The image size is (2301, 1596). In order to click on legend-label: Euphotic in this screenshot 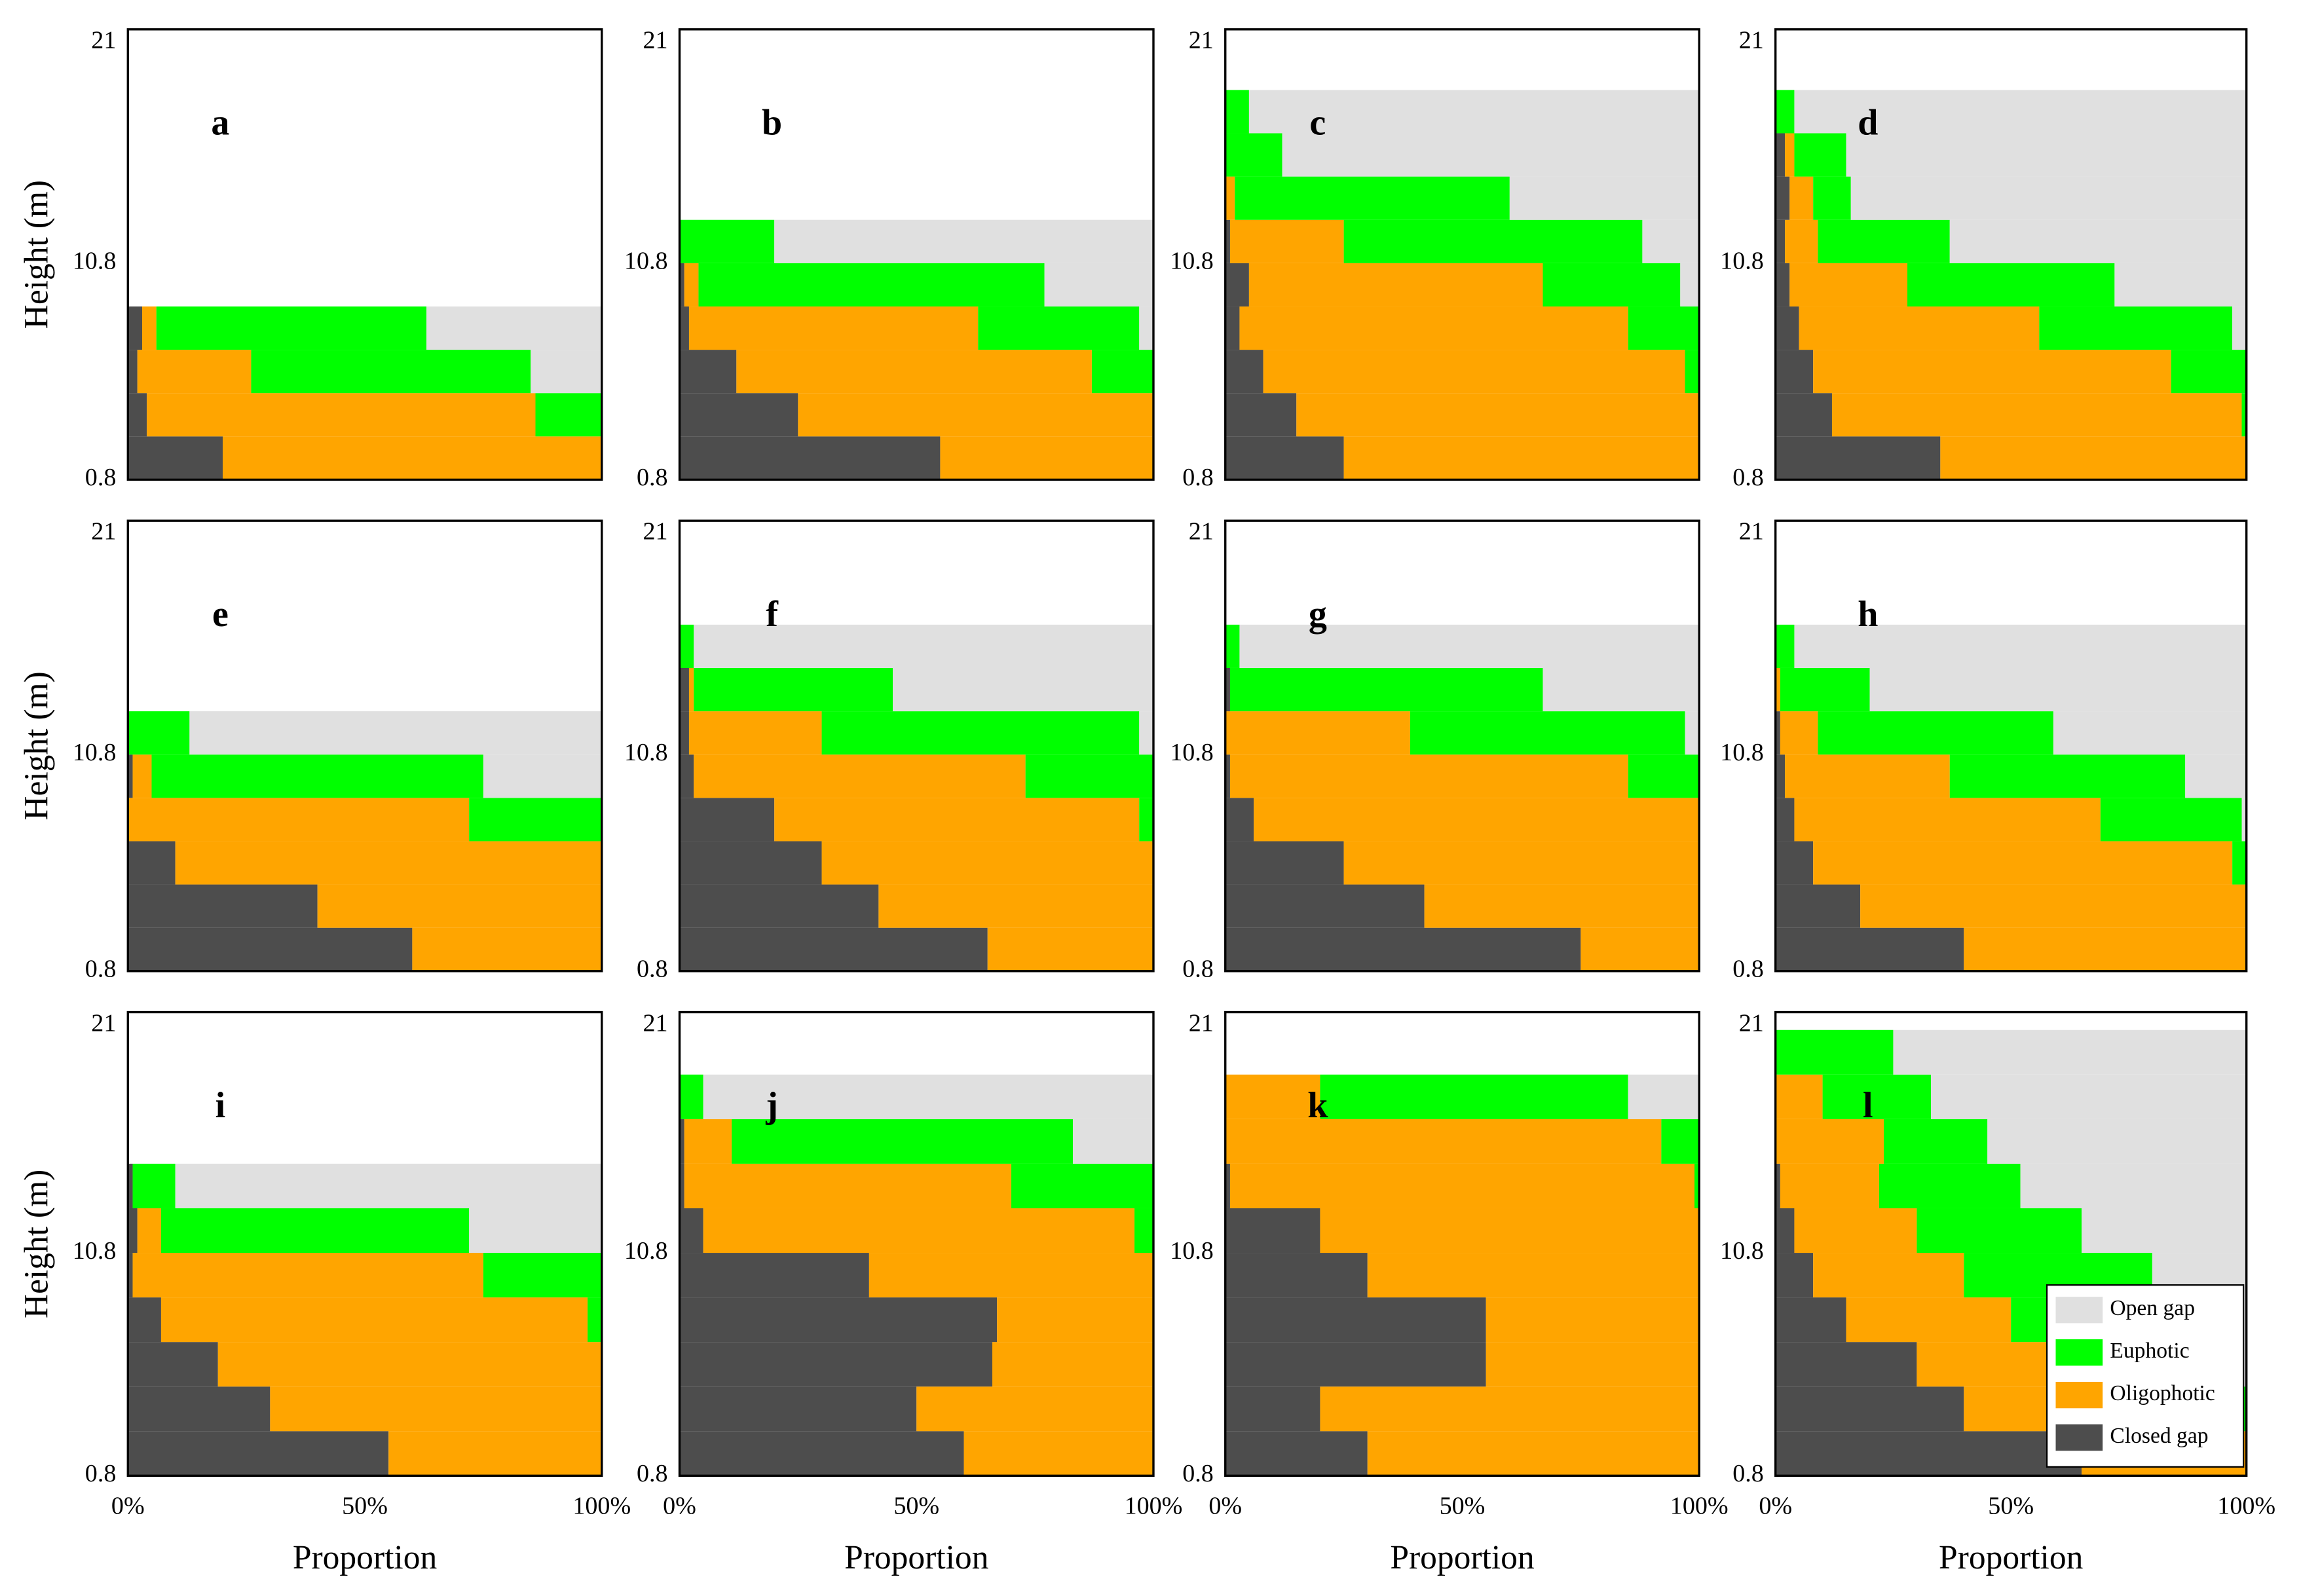, I will do `click(2150, 1351)`.